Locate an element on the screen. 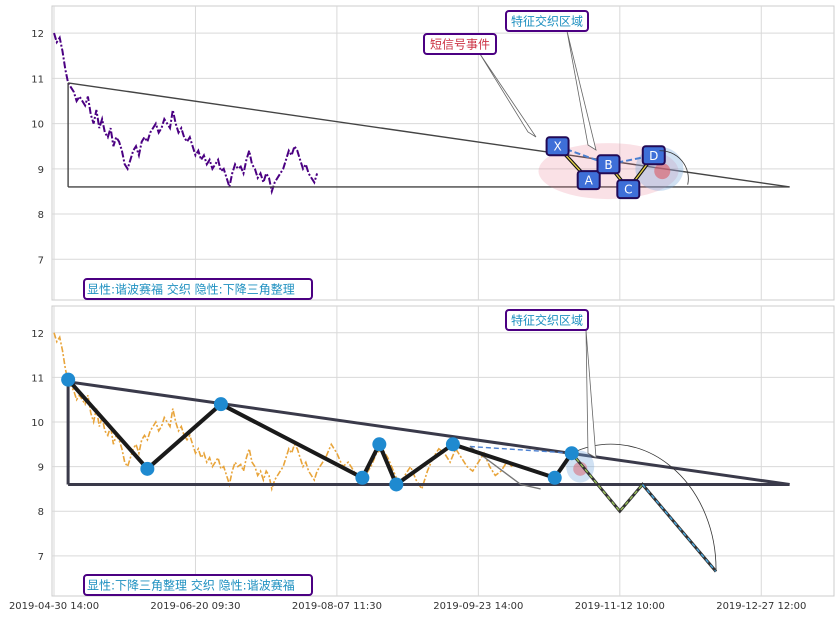  caption-box: 显性:谐波赛福 交织 隐性:下降三角整理 is located at coordinates (198, 289).